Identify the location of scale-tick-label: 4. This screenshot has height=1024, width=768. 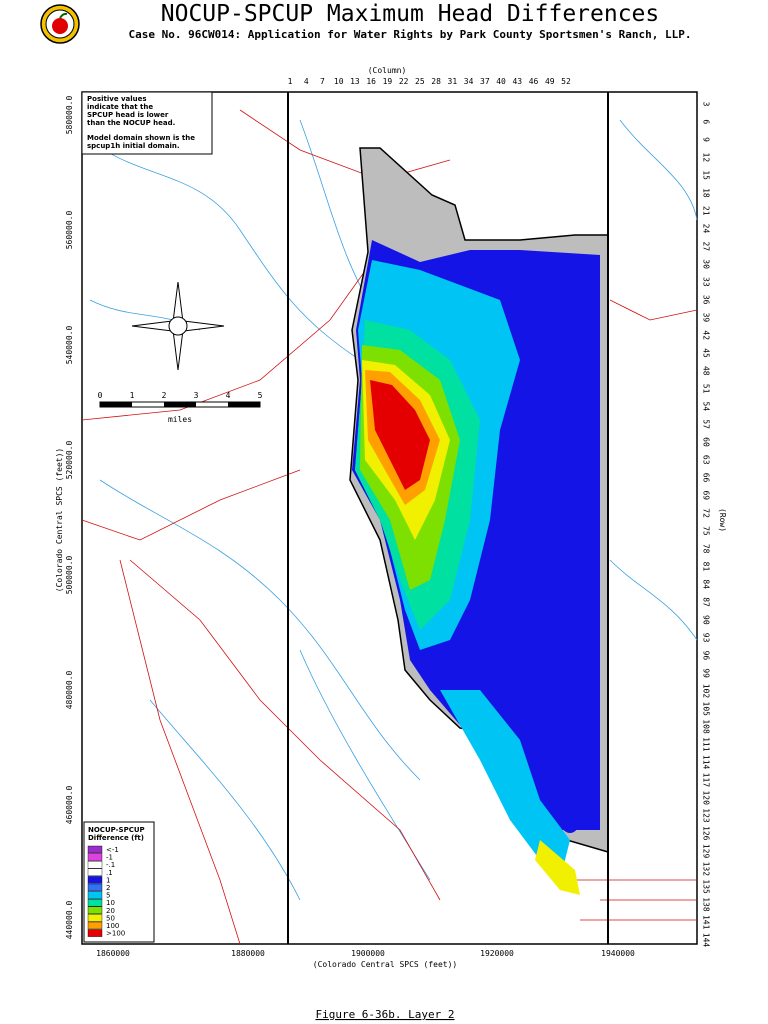
(228, 395).